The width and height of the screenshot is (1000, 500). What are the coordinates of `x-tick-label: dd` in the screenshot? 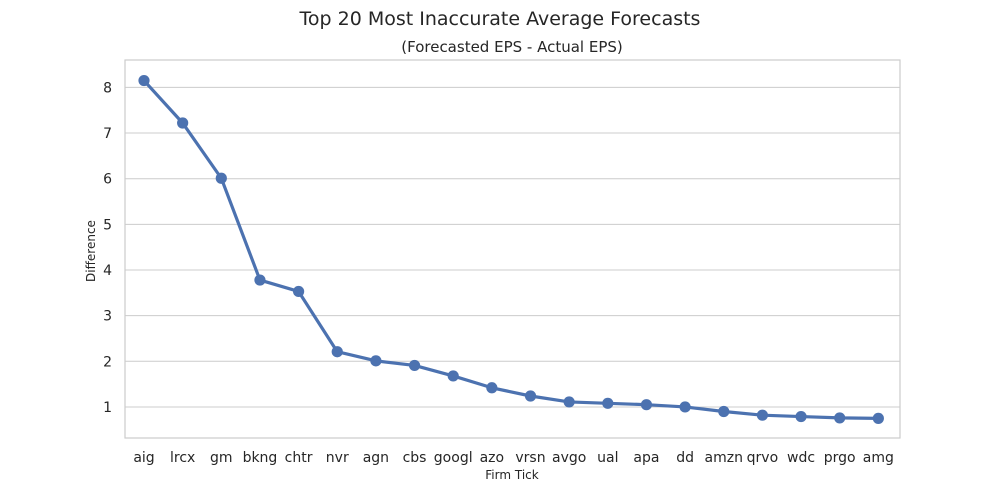 It's located at (685, 458).